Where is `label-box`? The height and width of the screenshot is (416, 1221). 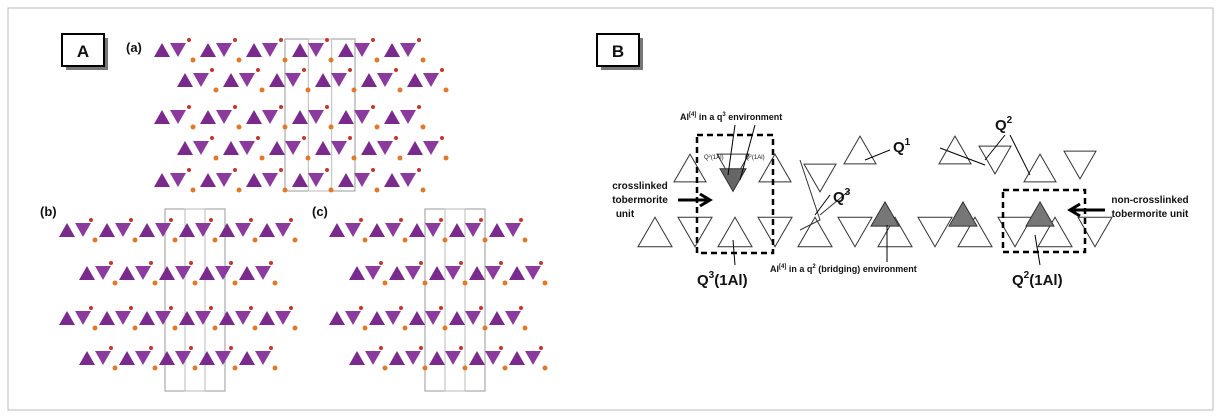 label-box is located at coordinates (83, 50).